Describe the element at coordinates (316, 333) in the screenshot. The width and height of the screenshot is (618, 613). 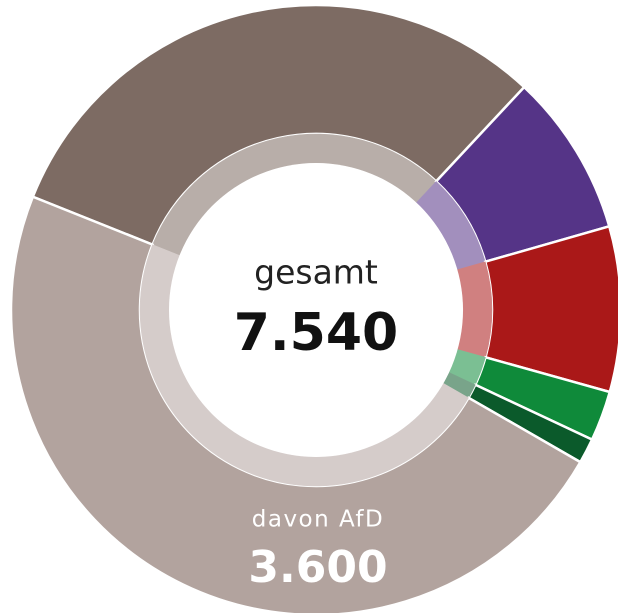
I see `total-label: 7.540` at that location.